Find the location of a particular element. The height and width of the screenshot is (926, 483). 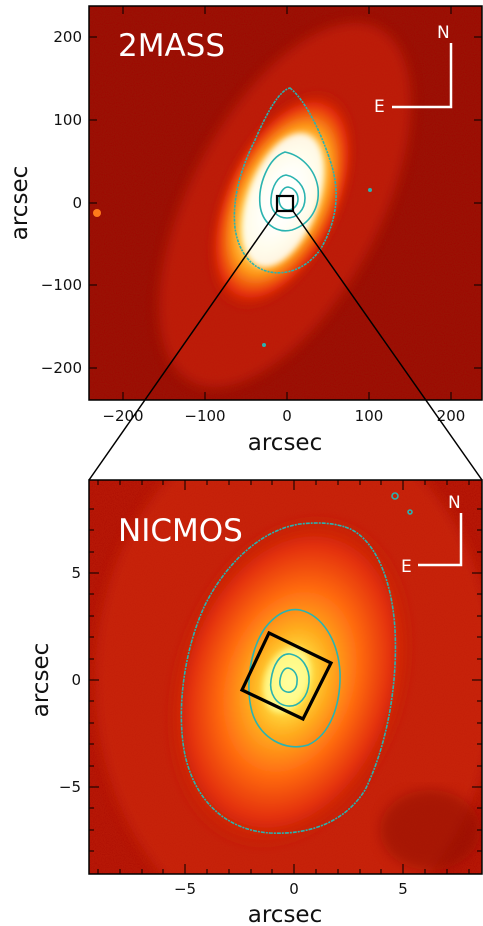

y-tick-label: −100 is located at coordinates (61, 285).